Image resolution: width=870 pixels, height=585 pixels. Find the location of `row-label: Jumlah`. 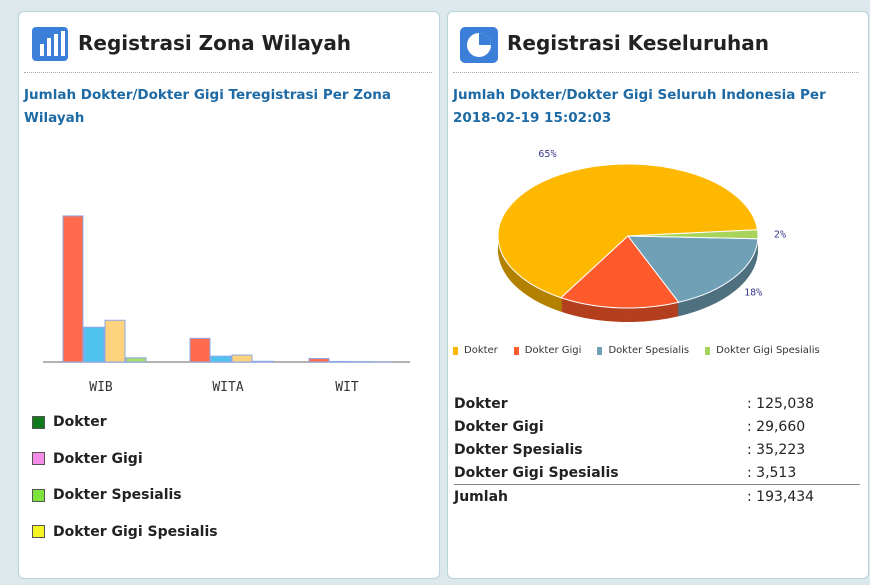

row-label: Jumlah is located at coordinates (481, 496).